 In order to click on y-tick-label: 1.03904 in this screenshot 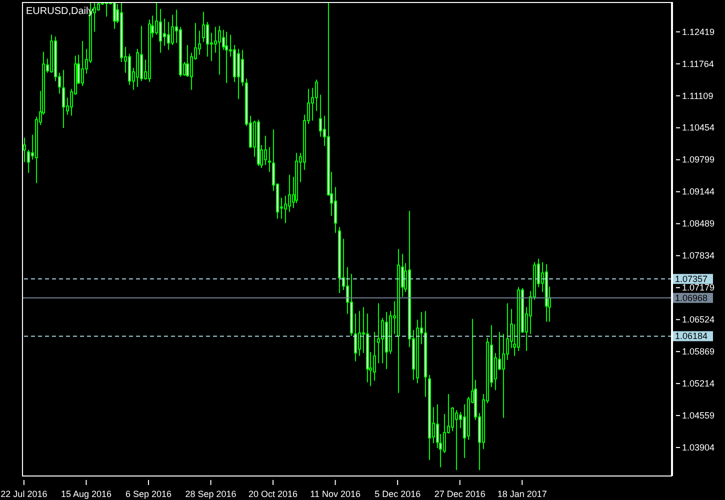, I will do `click(698, 447)`.